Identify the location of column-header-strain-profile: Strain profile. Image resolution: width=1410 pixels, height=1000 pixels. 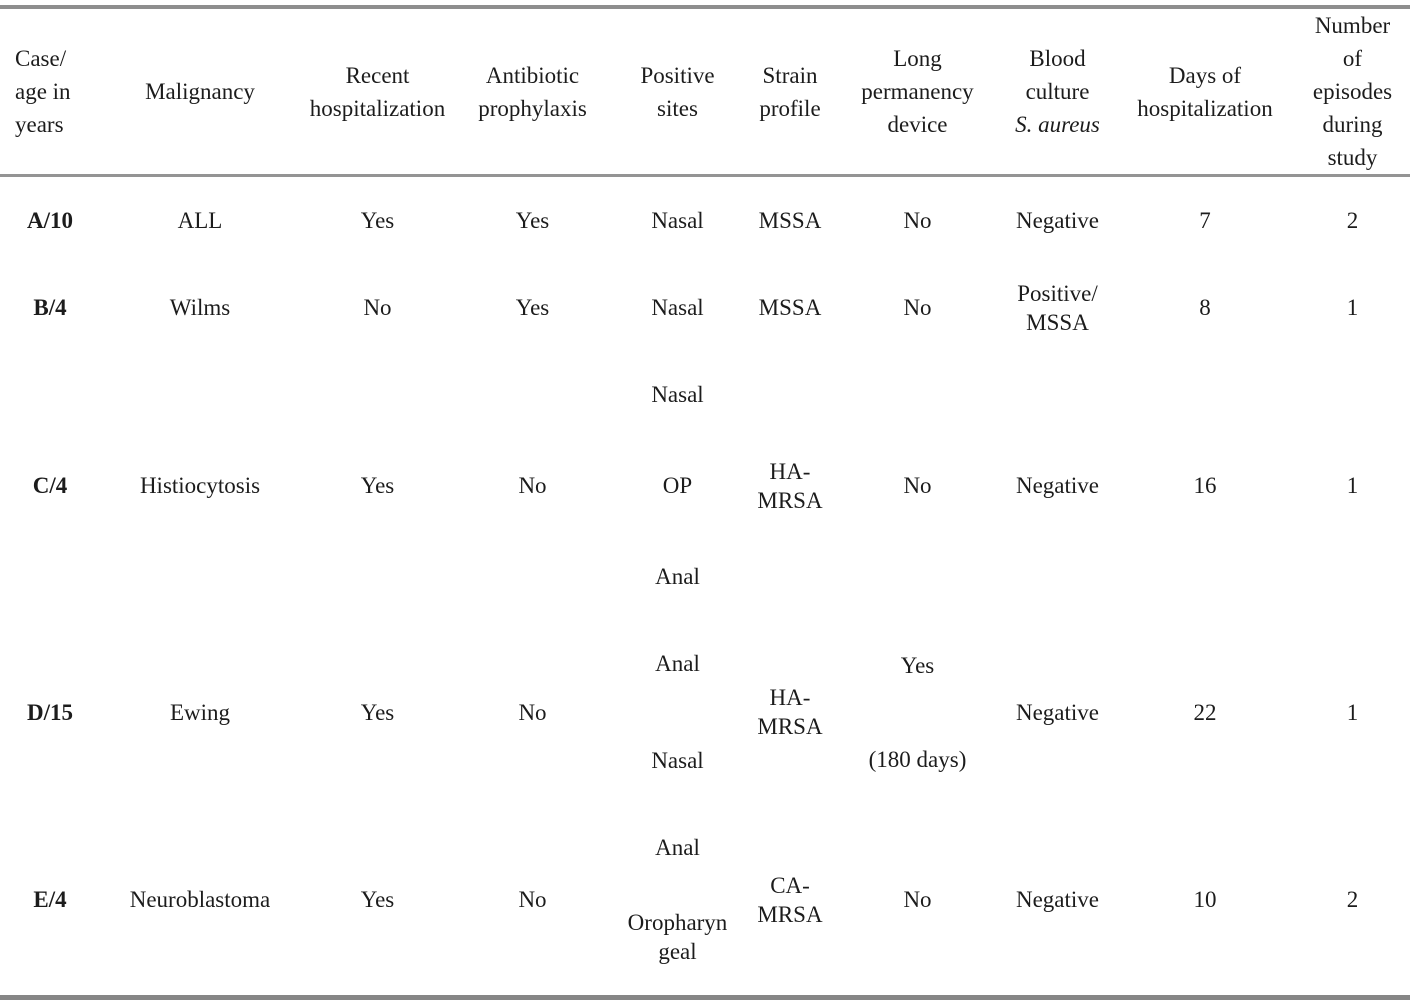
(790, 91).